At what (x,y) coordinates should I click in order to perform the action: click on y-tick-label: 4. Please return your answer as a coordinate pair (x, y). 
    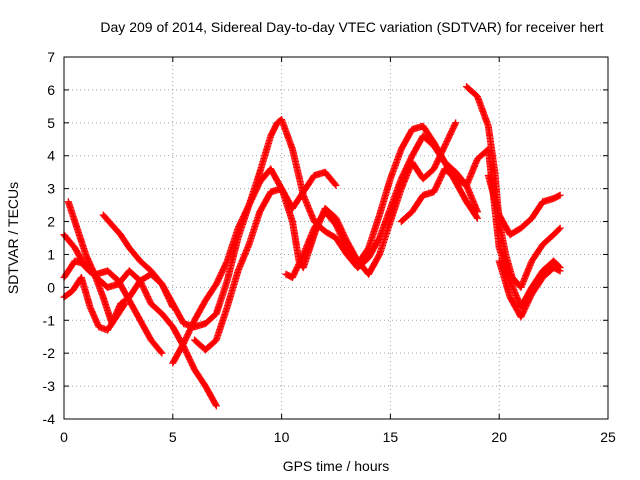
    Looking at the image, I should click on (51, 156).